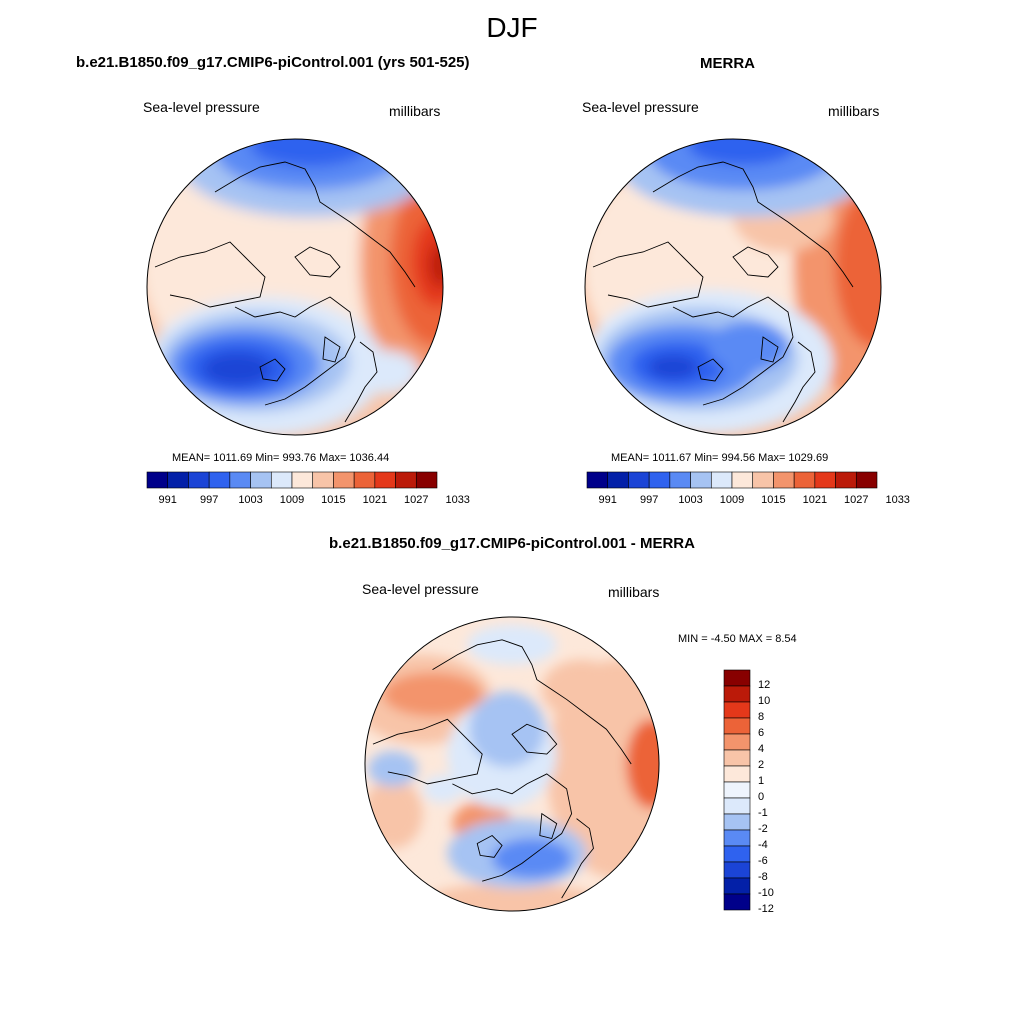 The image size is (1024, 1024). What do you see at coordinates (766, 909) in the screenshot?
I see `colorbar-tick-label: -12` at bounding box center [766, 909].